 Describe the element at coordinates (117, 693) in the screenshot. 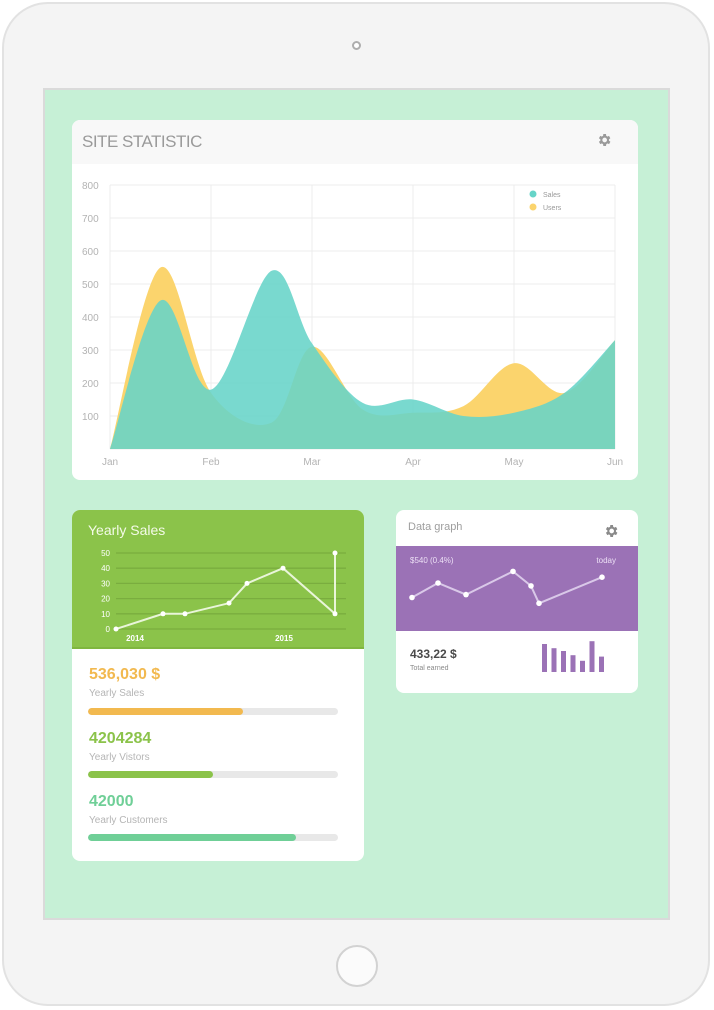

I see `stat-label: Yearly Sales` at that location.